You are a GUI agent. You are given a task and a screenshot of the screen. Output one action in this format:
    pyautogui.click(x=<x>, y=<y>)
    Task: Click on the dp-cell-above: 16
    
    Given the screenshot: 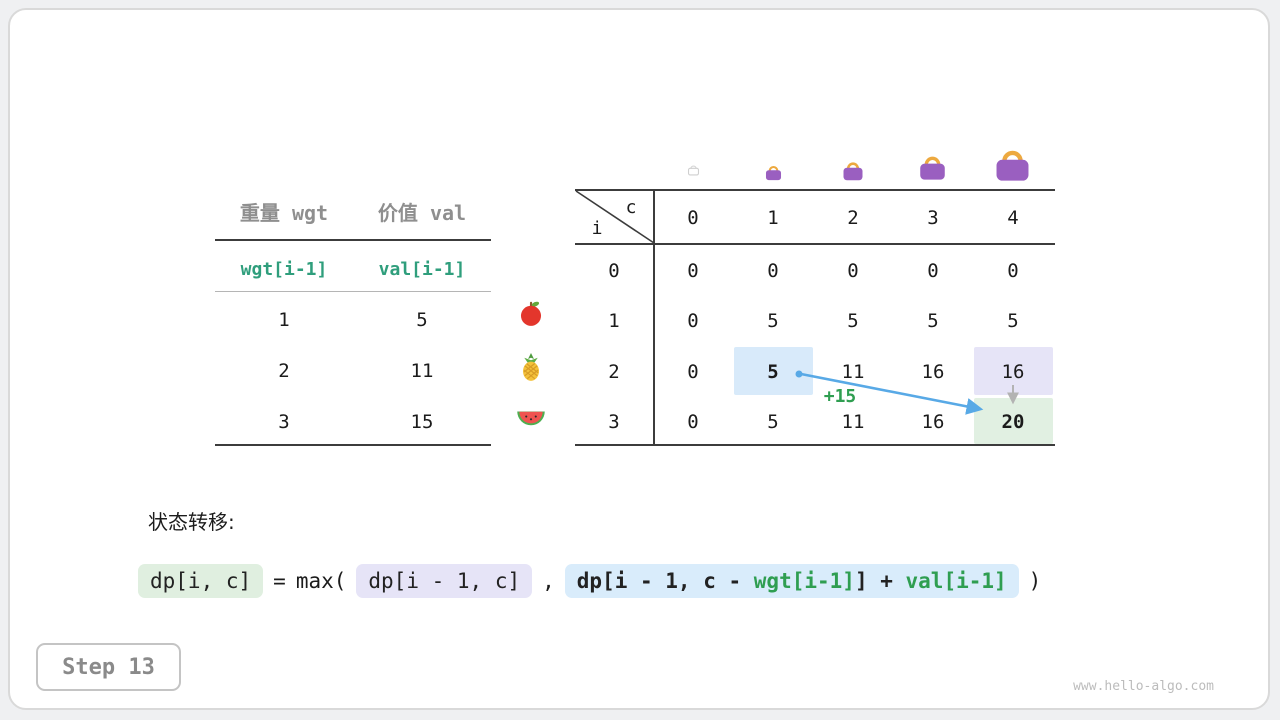 What is the action you would take?
    pyautogui.click(x=1013, y=372)
    